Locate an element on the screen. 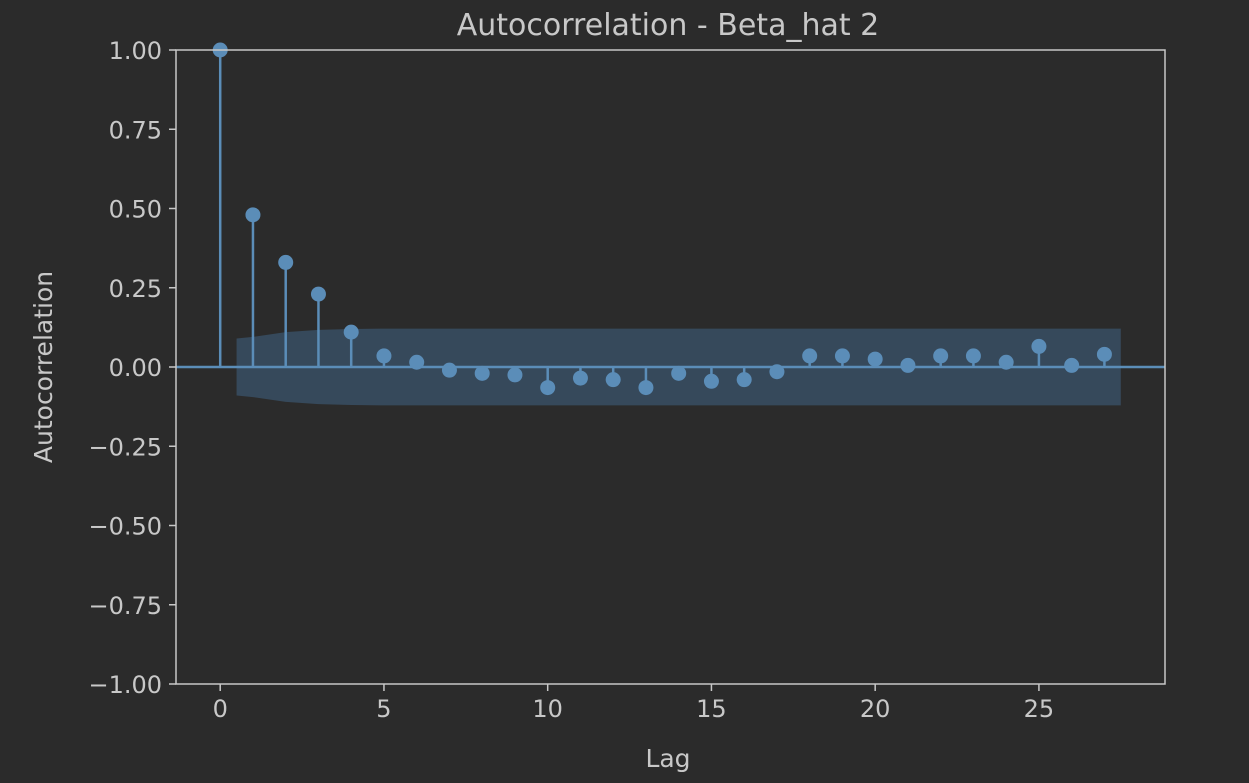 This screenshot has height=783, width=1249. y-tick-label: 1.00 is located at coordinates (135, 51).